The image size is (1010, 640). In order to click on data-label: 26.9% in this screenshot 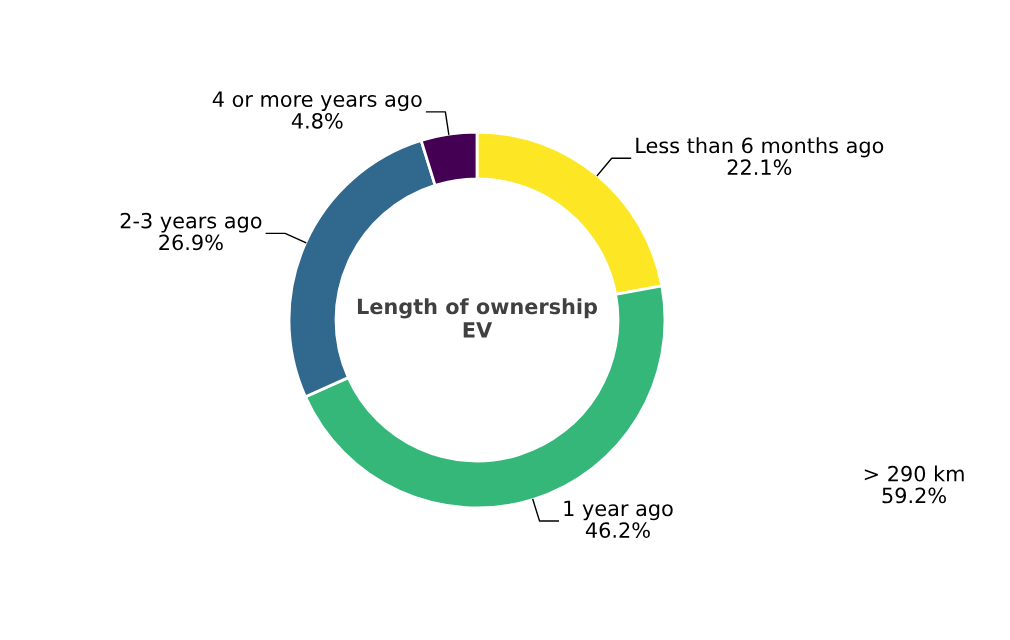, I will do `click(191, 242)`.